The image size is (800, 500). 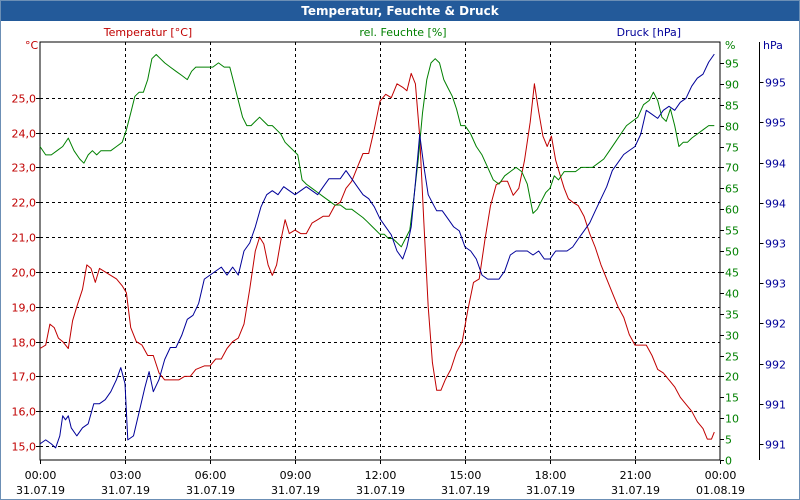 I want to click on humidity-tick-label: 40, so click(x=732, y=294).